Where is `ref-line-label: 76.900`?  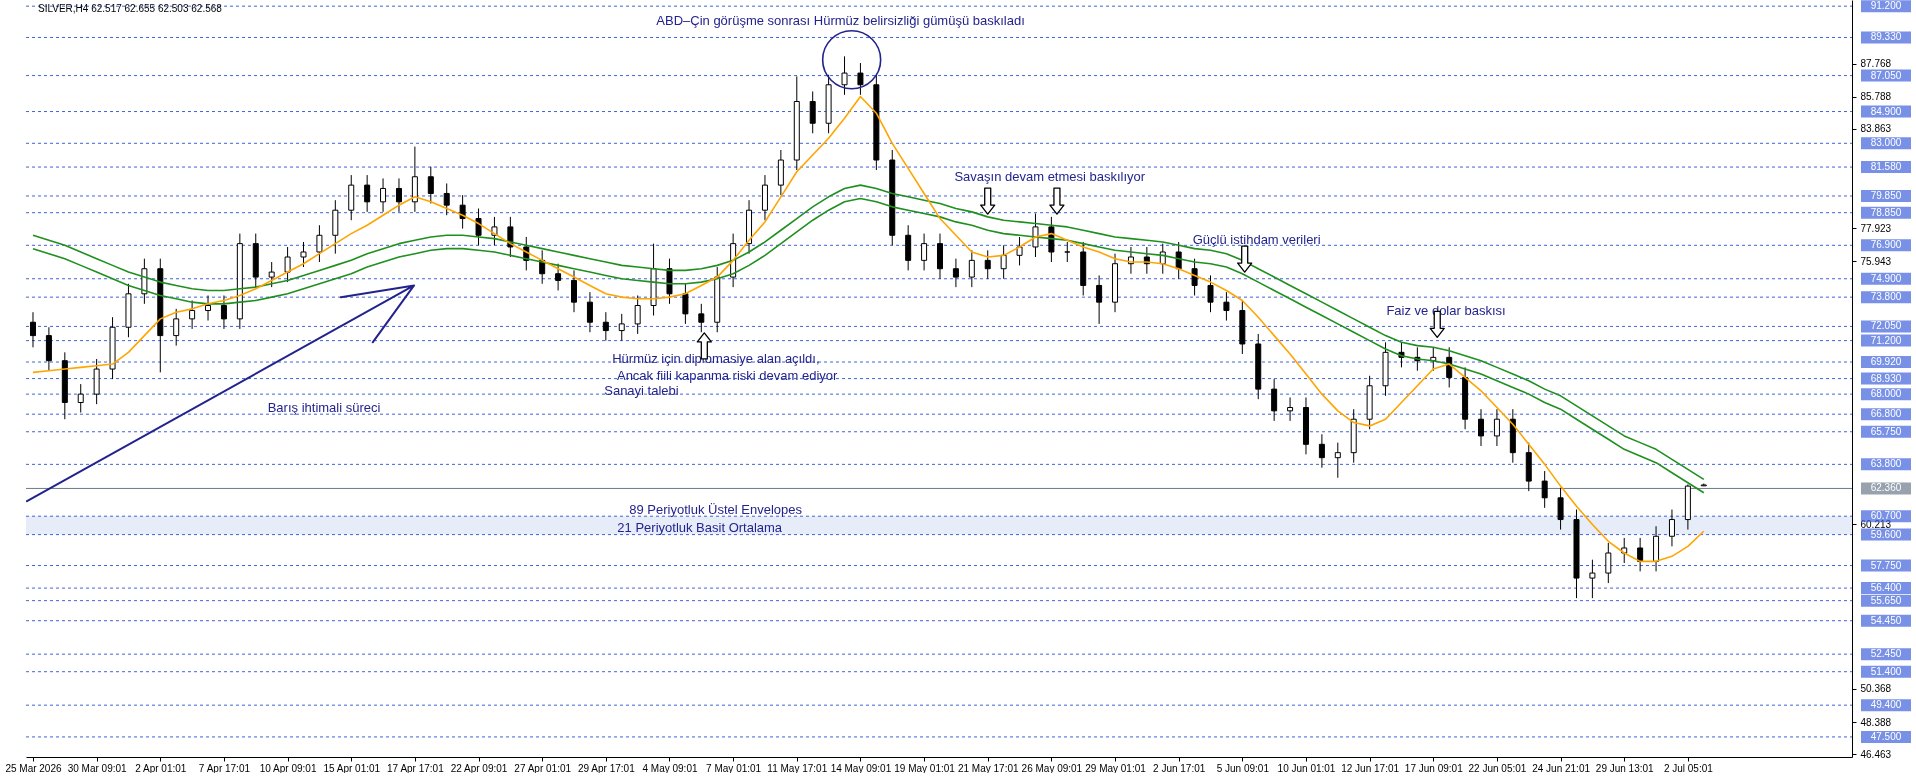 ref-line-label: 76.900 is located at coordinates (1886, 245).